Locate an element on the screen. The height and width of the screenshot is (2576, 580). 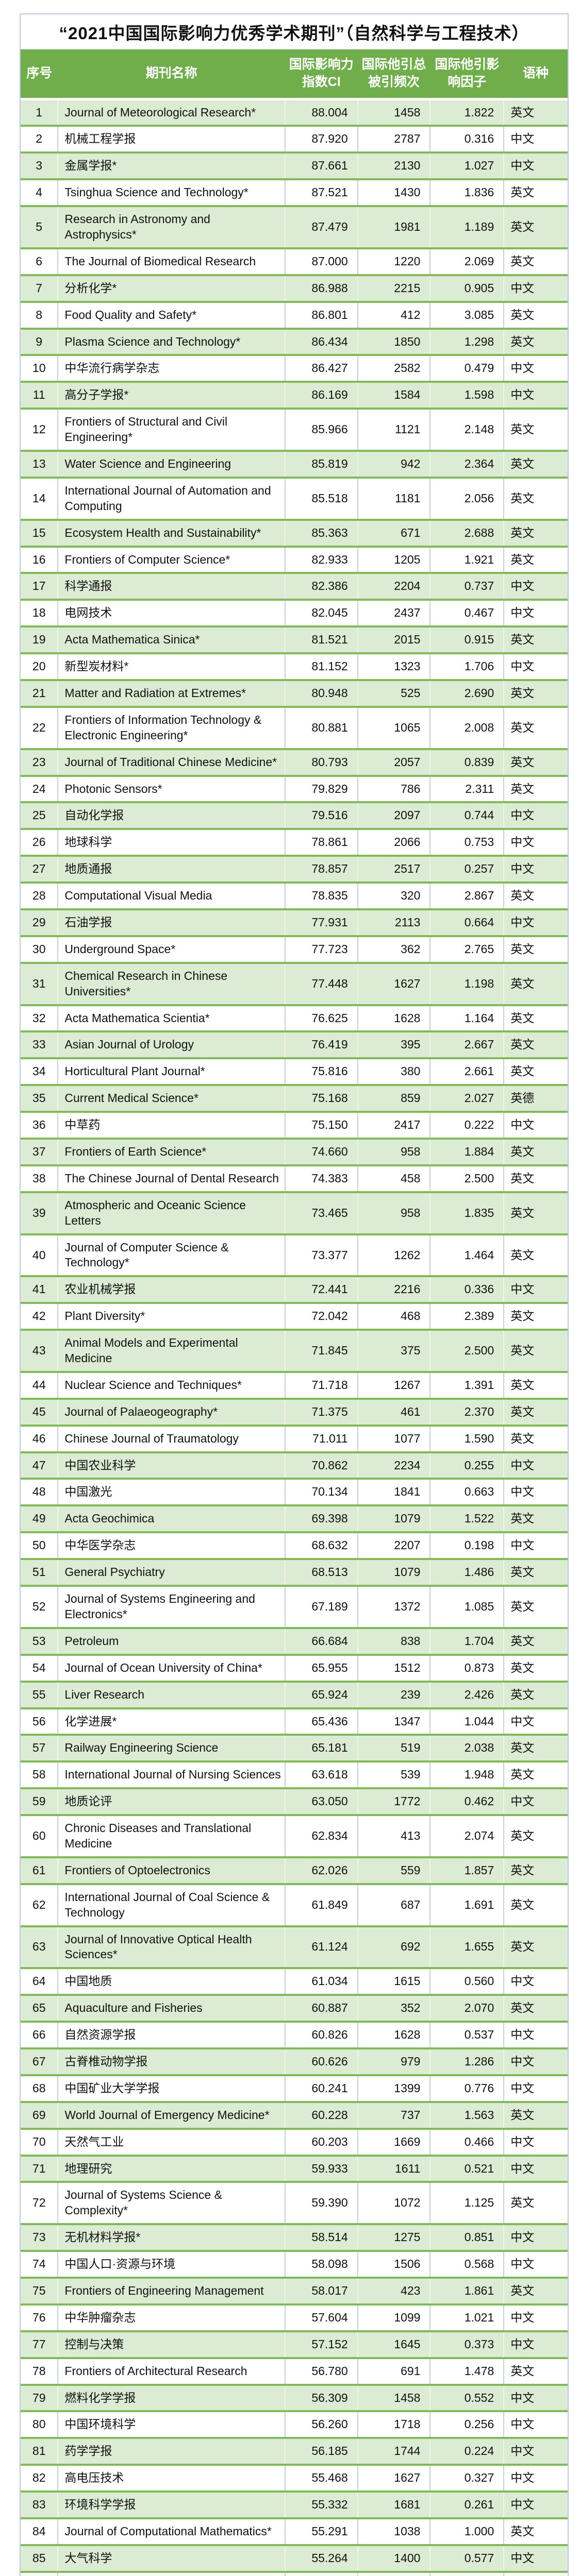
ci-cell: 77.723 is located at coordinates (321, 949).